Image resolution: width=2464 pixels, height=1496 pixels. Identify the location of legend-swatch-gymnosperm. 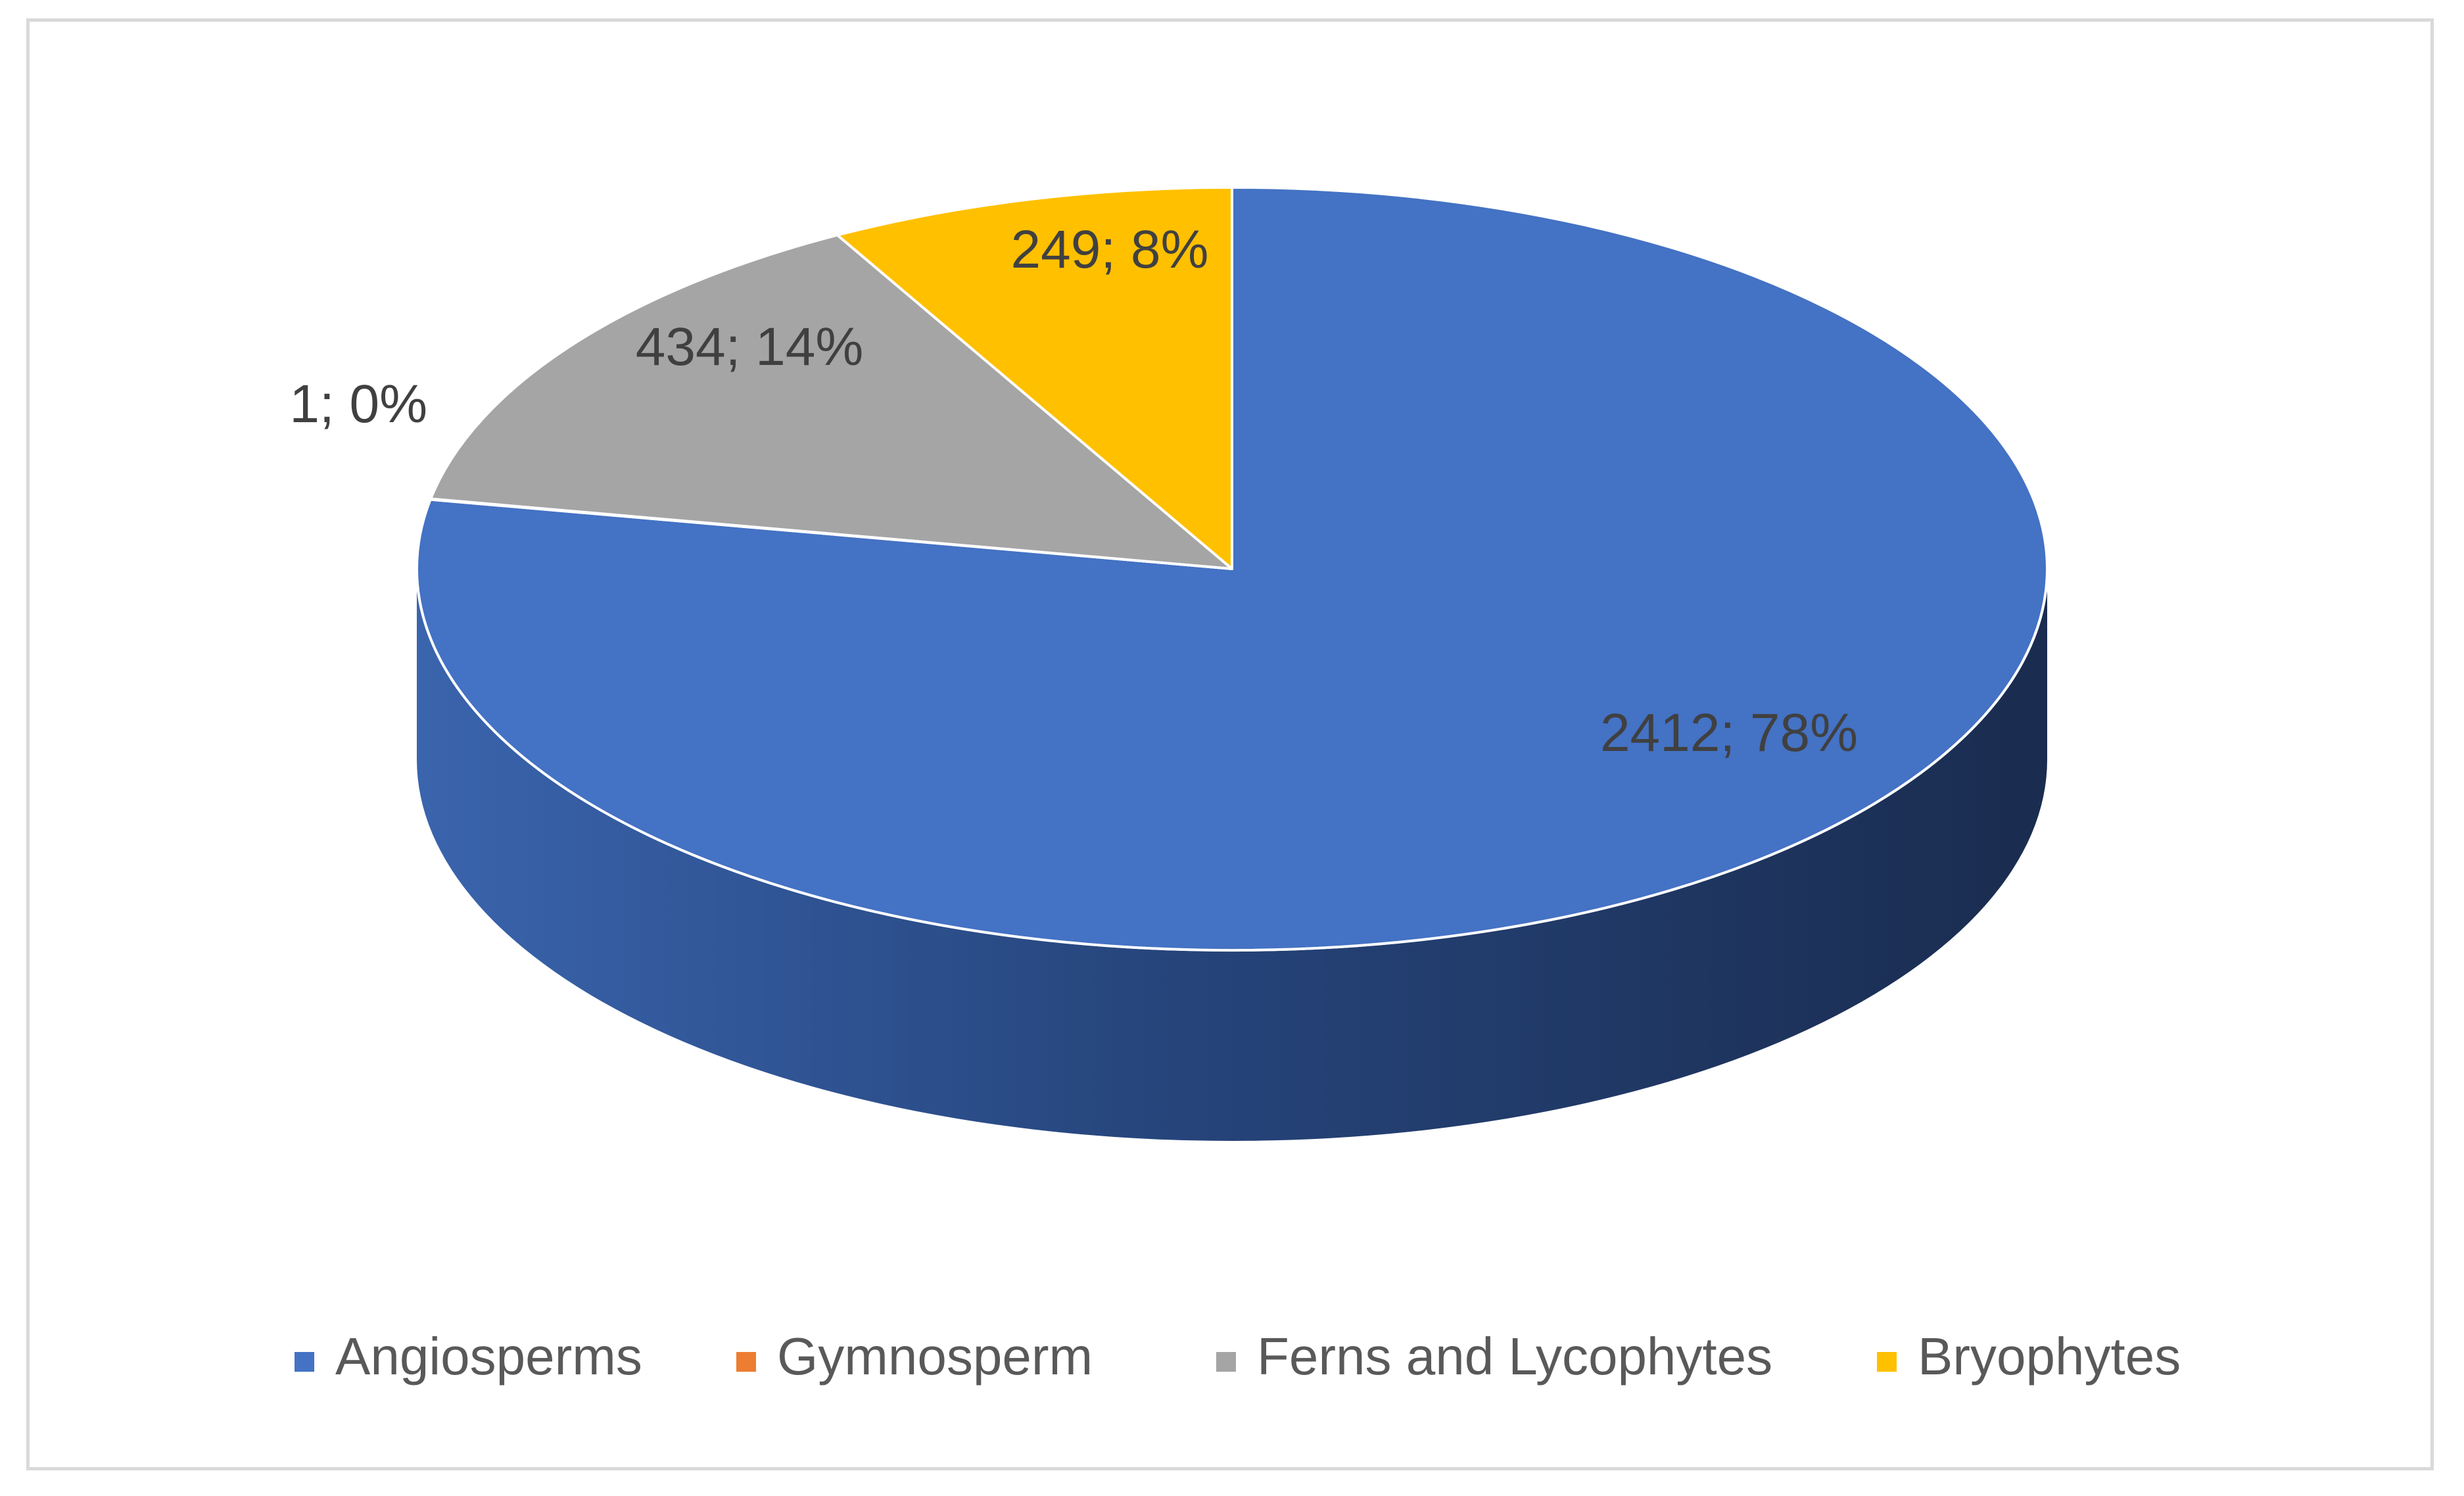
(746, 1362).